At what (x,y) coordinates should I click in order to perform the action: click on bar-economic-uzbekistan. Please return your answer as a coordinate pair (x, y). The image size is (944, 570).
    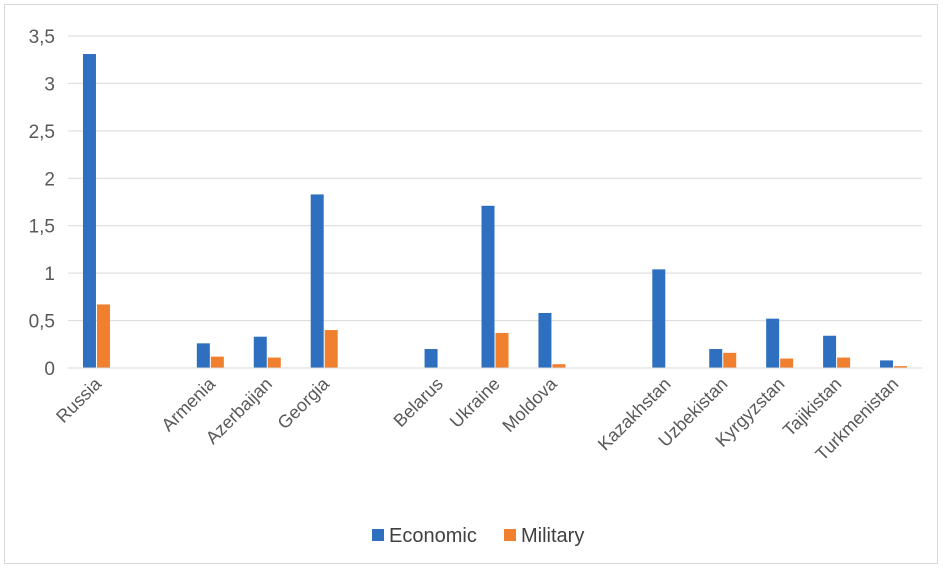
    Looking at the image, I should click on (716, 358).